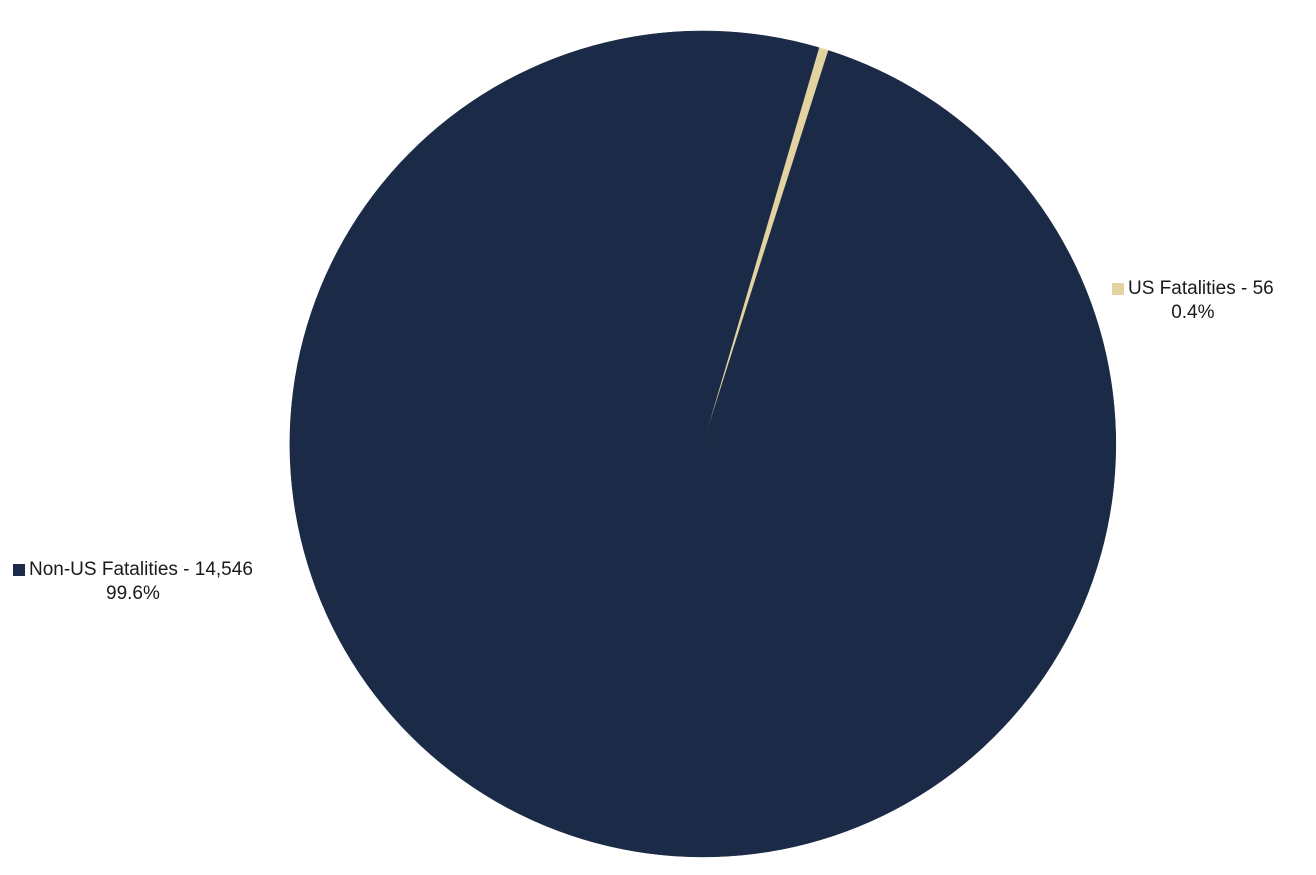 The width and height of the screenshot is (1316, 875). Describe the element at coordinates (19, 570) in the screenshot. I see `legend-swatch-non-us` at that location.